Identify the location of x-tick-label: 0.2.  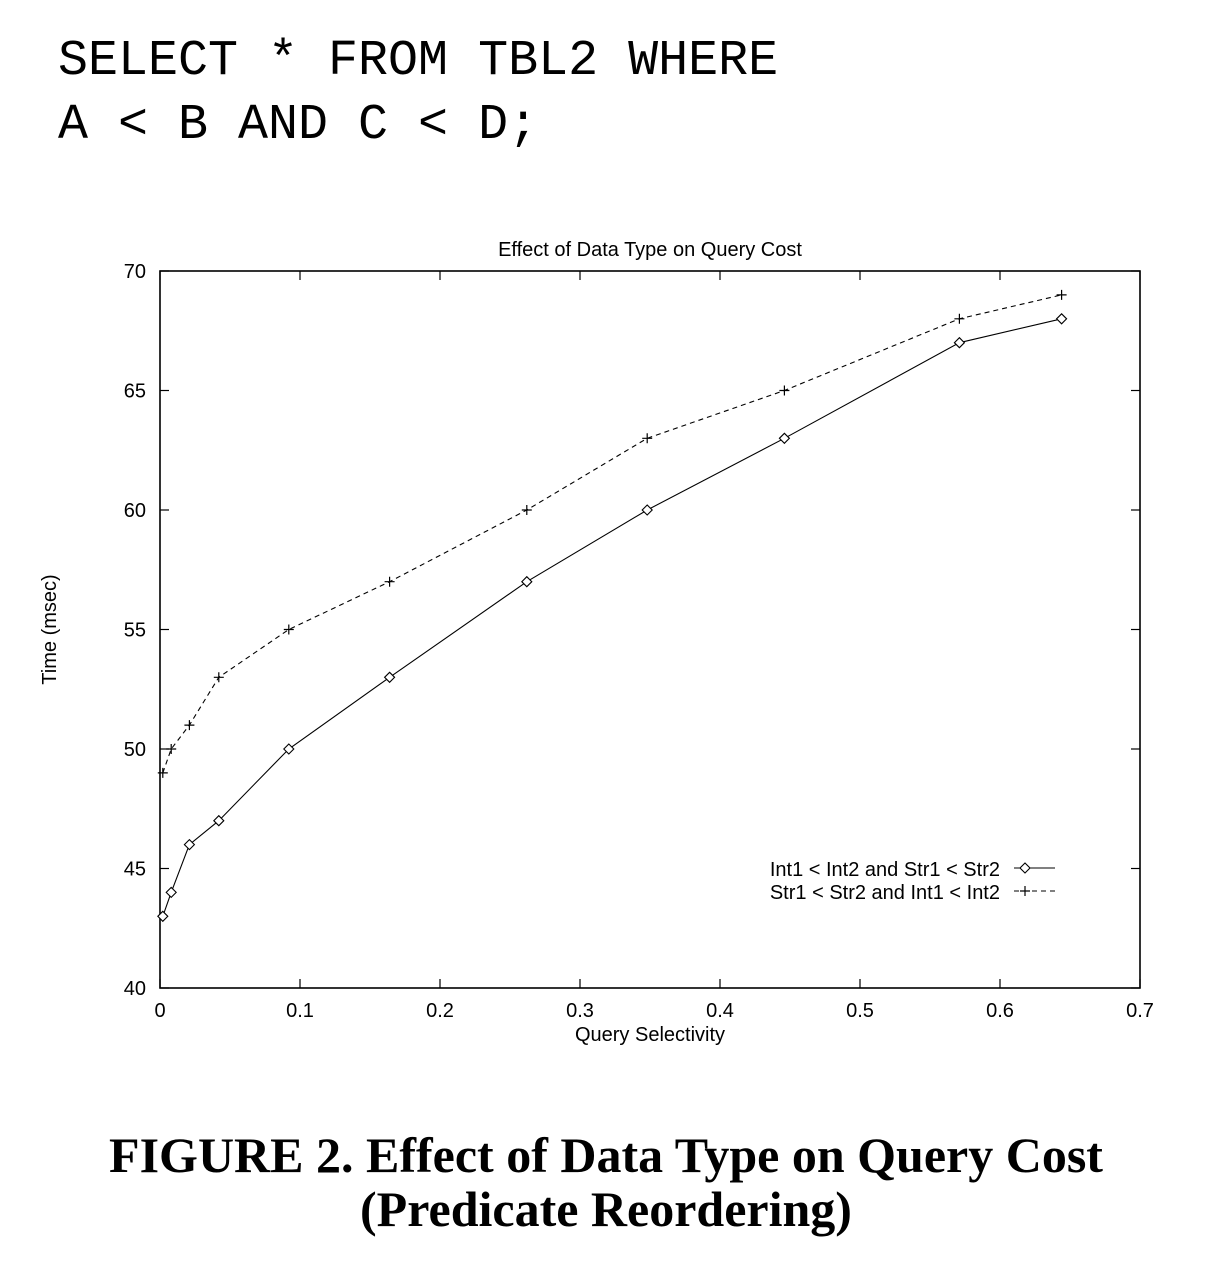
(440, 1011).